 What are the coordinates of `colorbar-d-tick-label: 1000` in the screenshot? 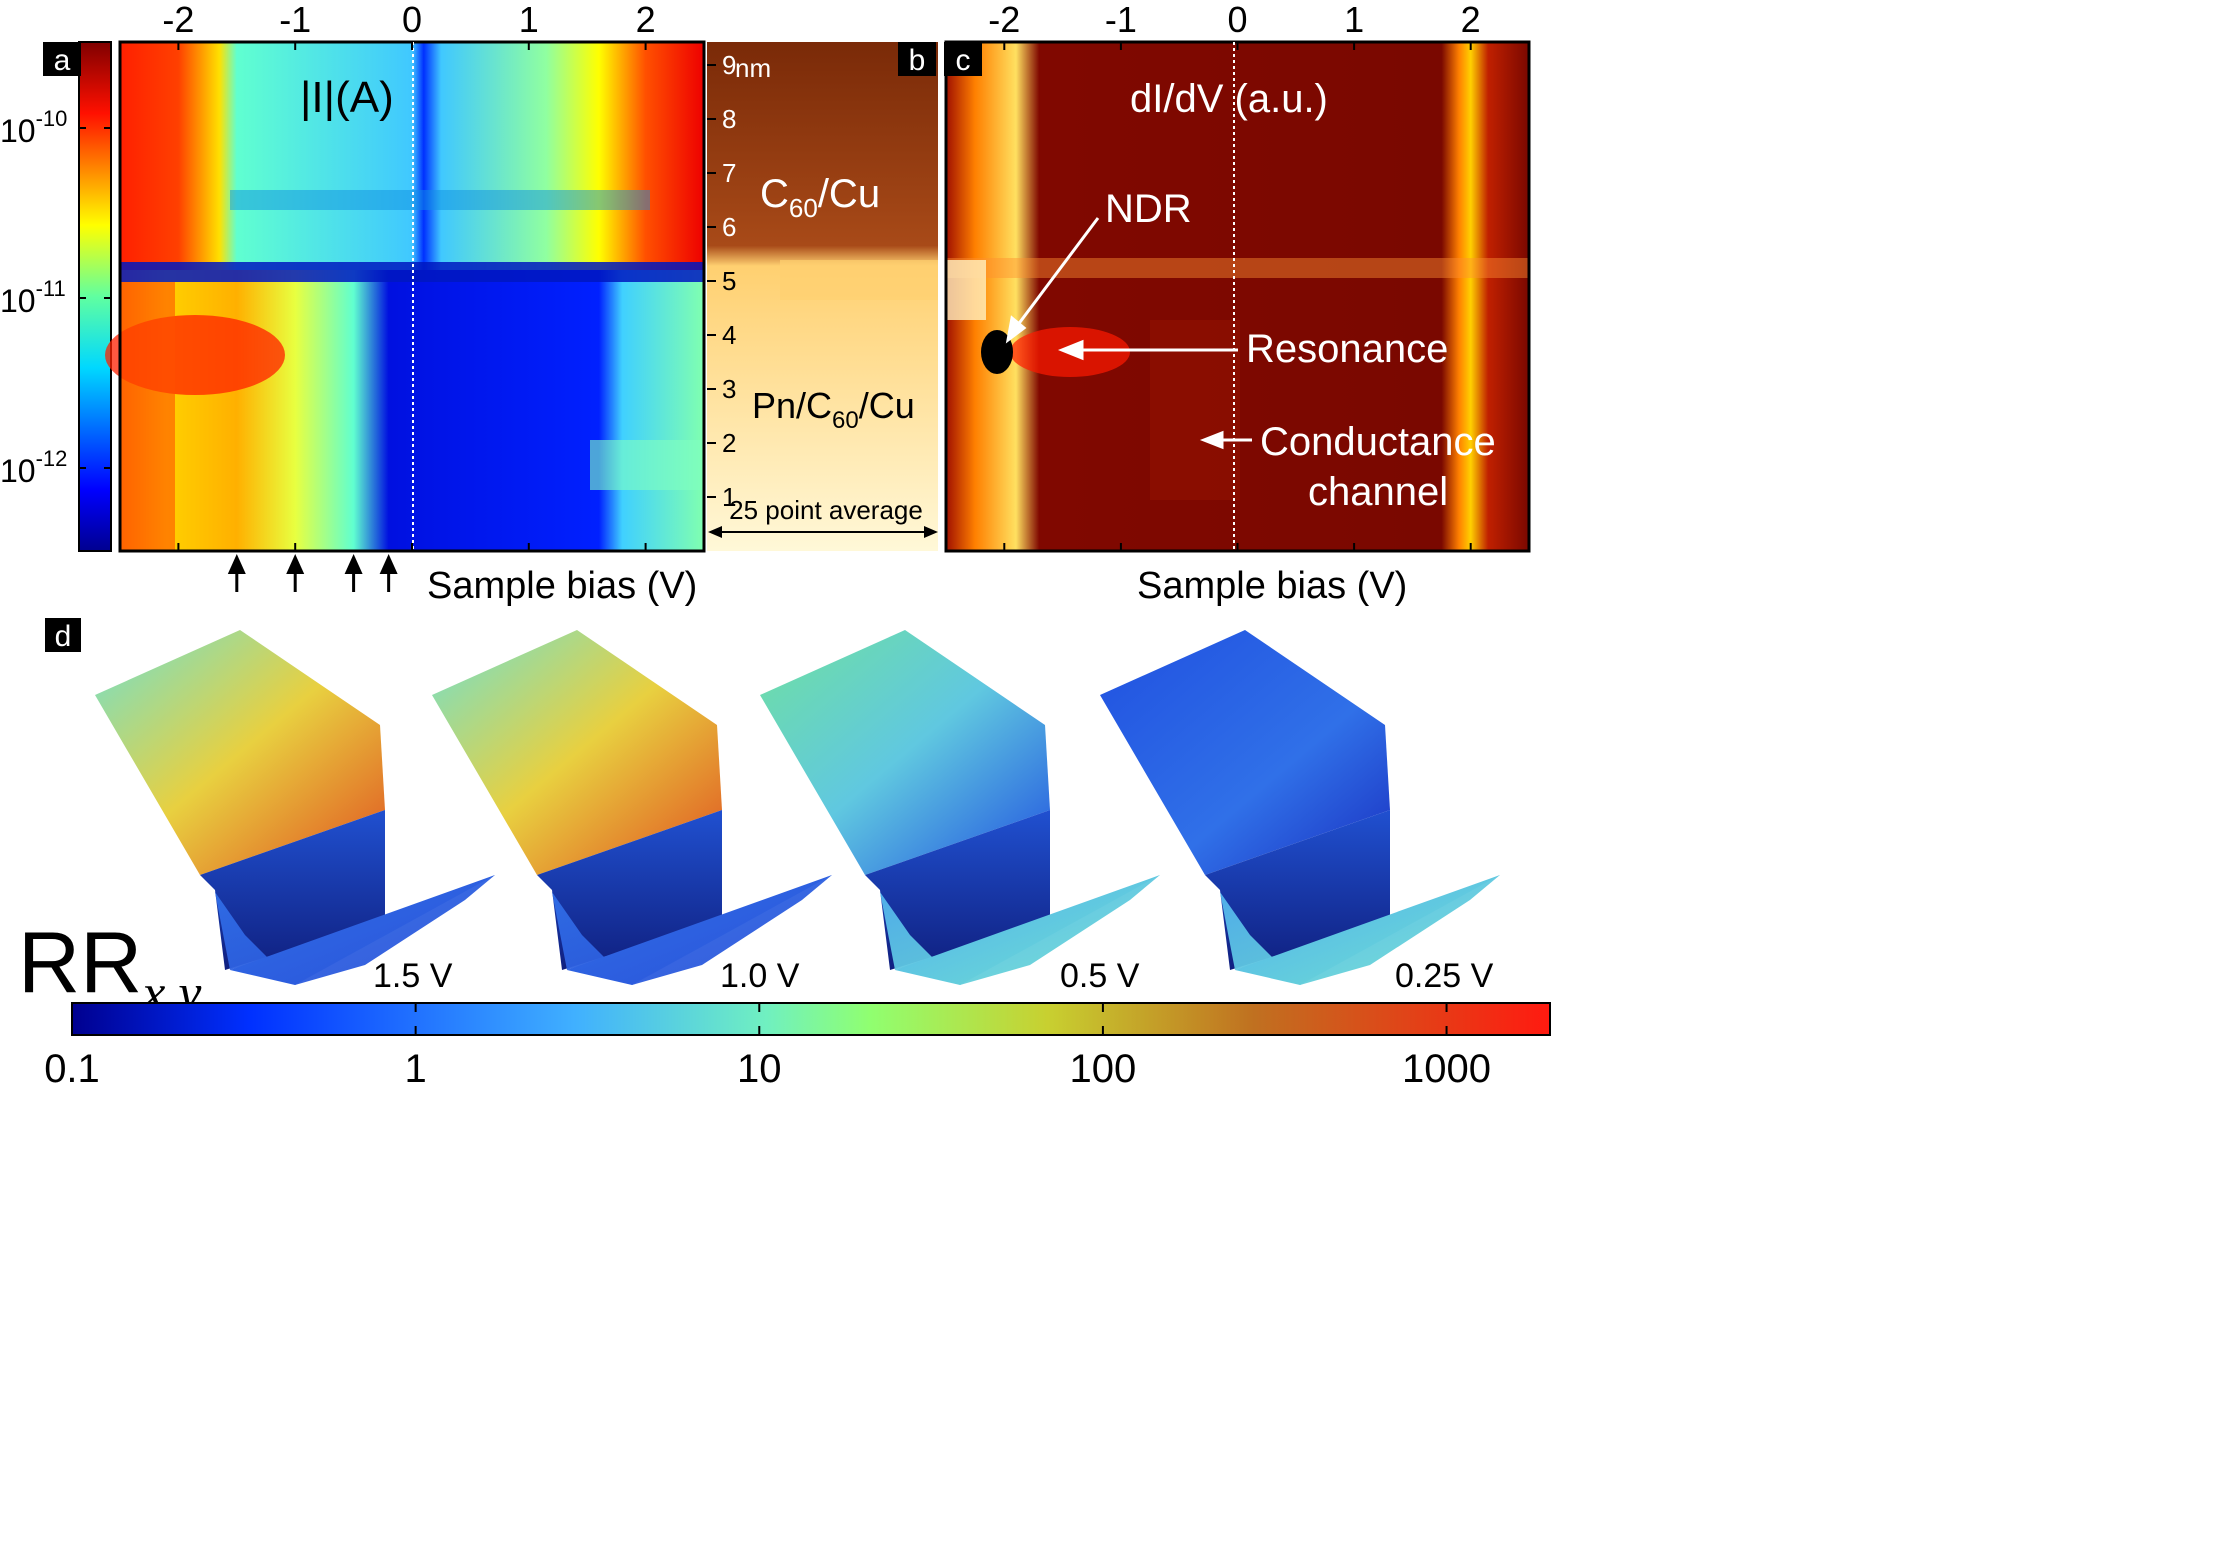 It's located at (1446, 1069).